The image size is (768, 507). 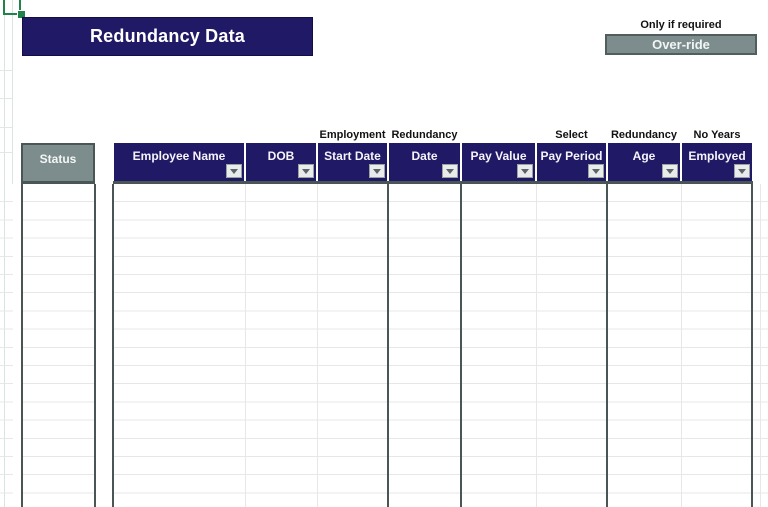 What do you see at coordinates (571, 135) in the screenshot?
I see `column-group-label: Select` at bounding box center [571, 135].